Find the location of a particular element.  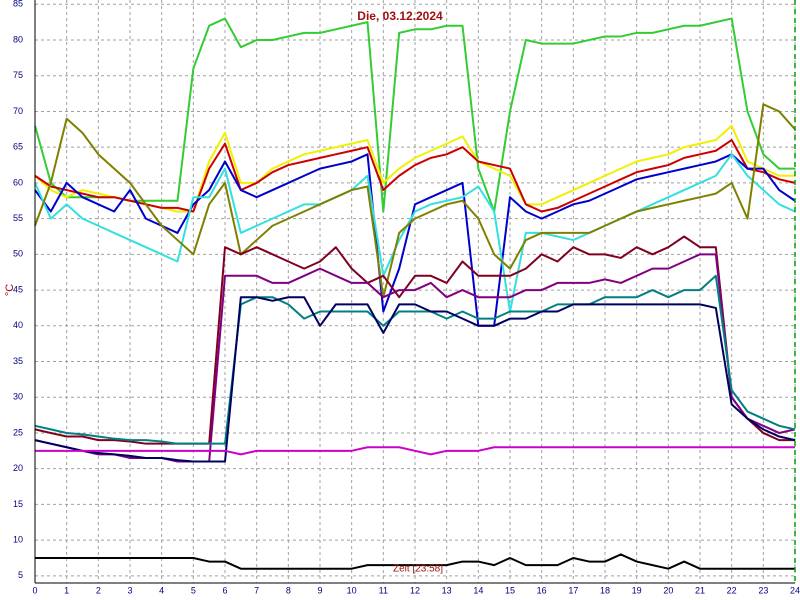

x-tick-label: 22 is located at coordinates (732, 590).